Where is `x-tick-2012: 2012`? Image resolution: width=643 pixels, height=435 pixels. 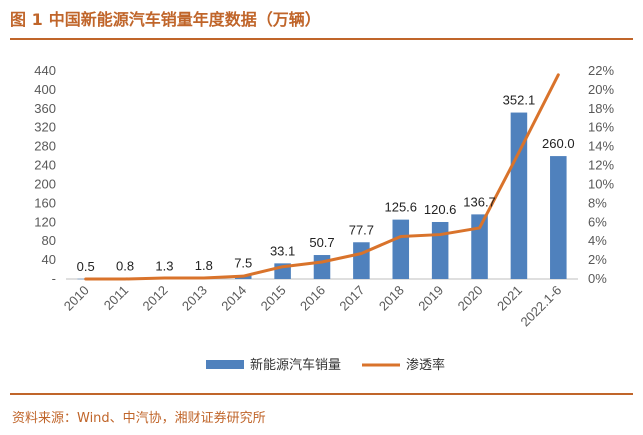
x-tick-2012: 2012 is located at coordinates (155, 298).